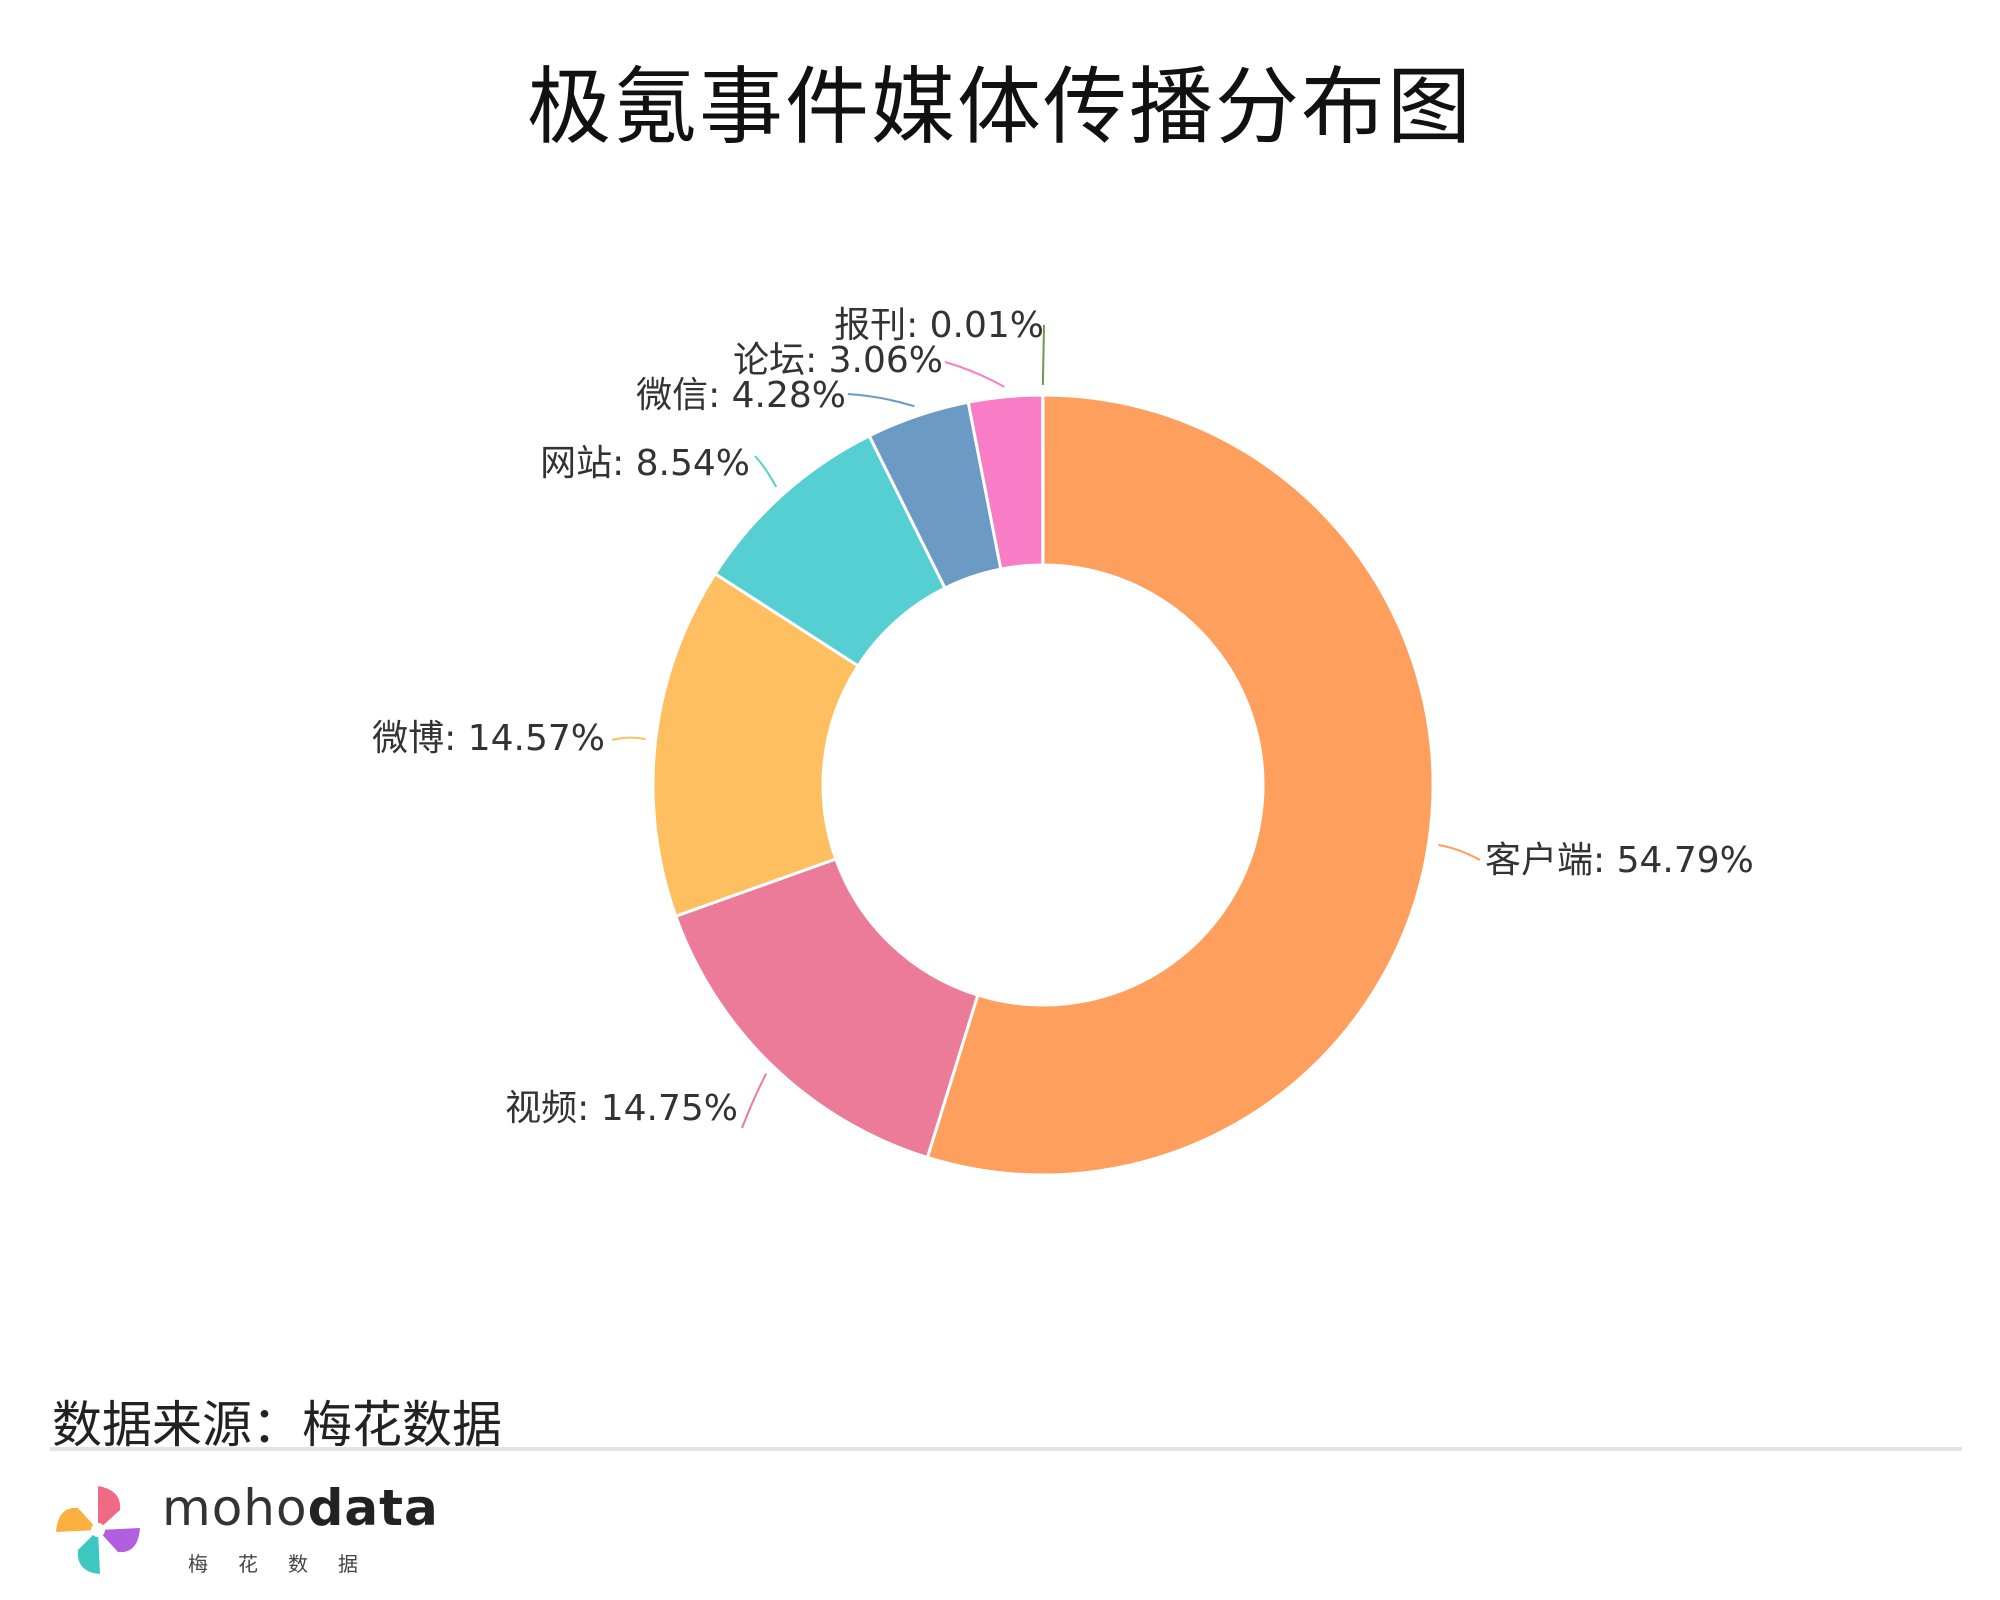 This screenshot has width=2000, height=1600. Describe the element at coordinates (235, 1508) in the screenshot. I see `brand-light: moho` at that location.